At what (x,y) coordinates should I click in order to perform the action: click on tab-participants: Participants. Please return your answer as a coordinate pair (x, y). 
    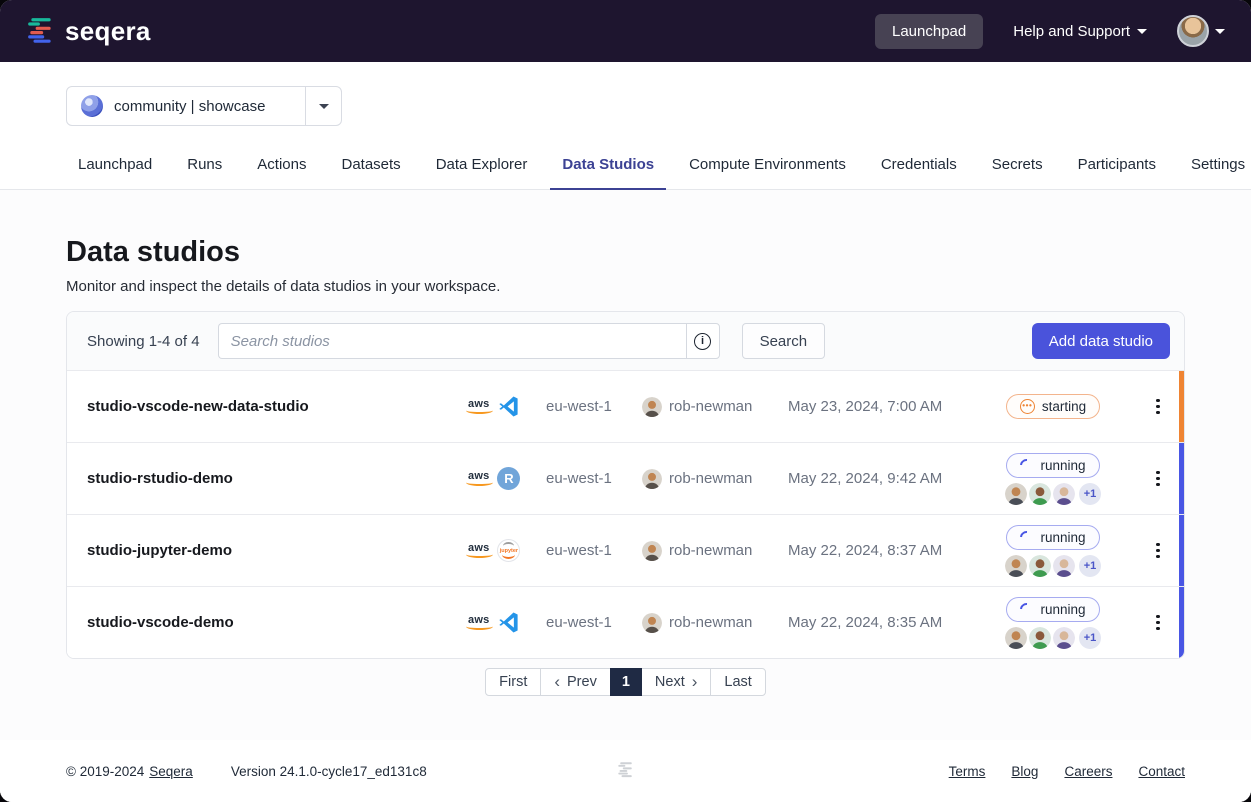
    Looking at the image, I should click on (1116, 164).